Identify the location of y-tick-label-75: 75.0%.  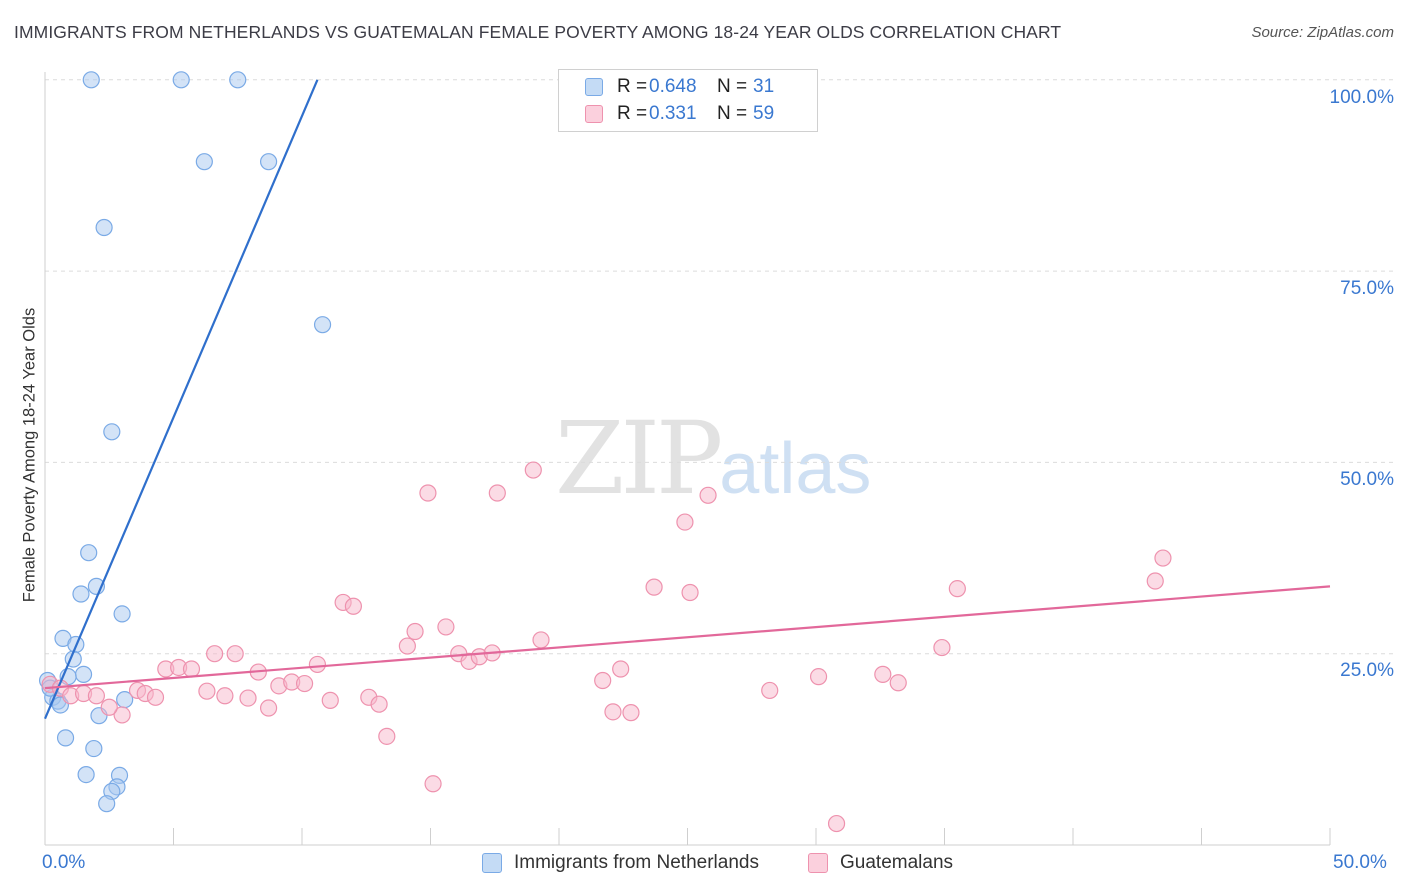
(1367, 288).